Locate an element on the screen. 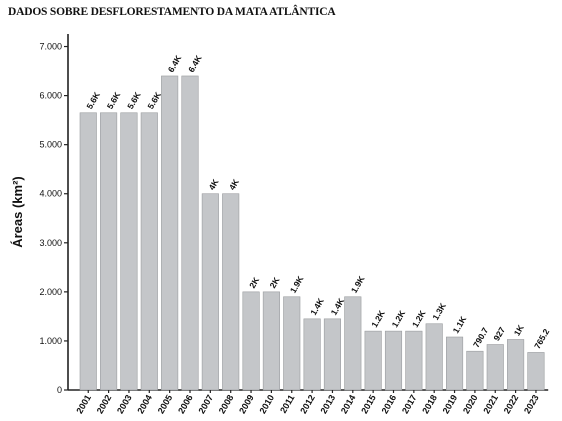 The image size is (562, 421). x-tick-label: 2011 is located at coordinates (287, 404).